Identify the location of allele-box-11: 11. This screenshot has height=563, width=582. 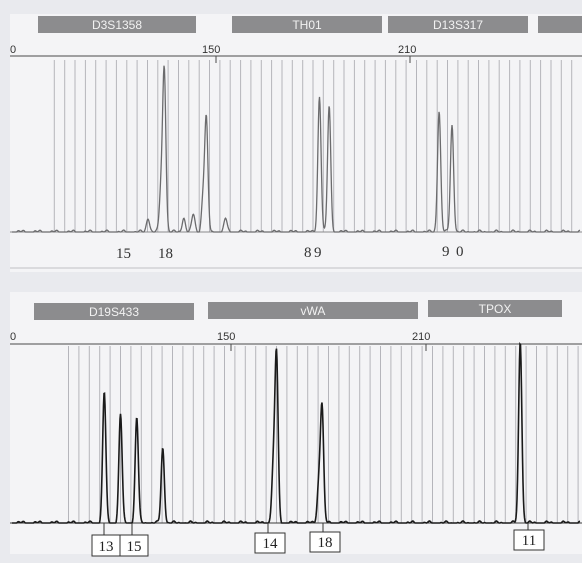
(529, 537).